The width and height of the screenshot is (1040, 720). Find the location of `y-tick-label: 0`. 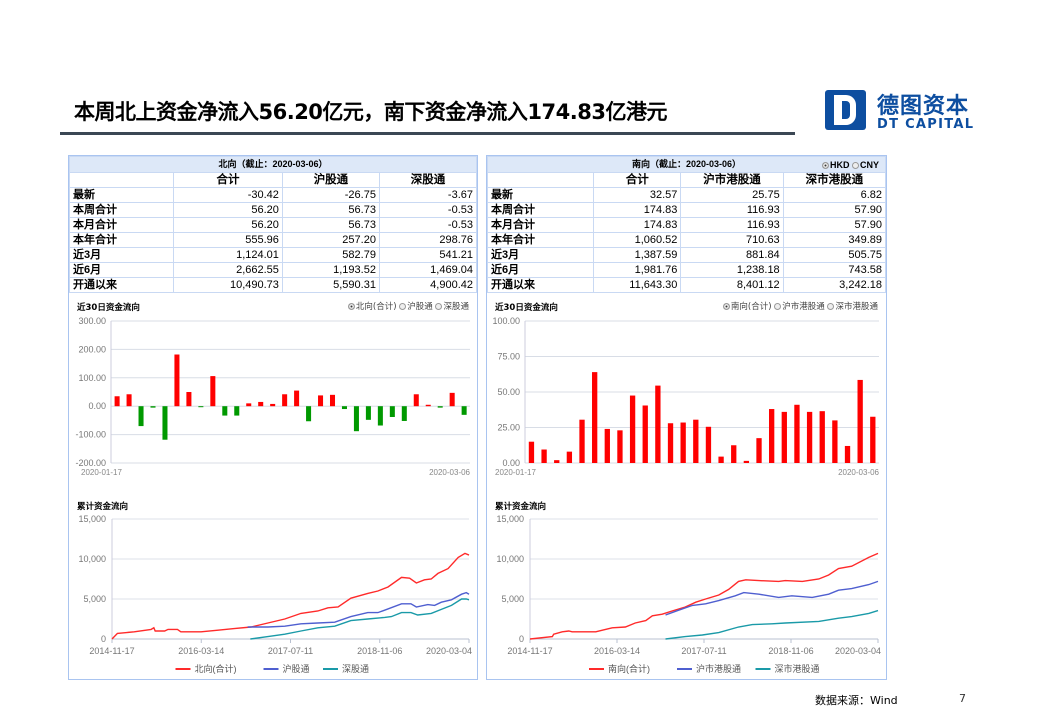

y-tick-label: 0 is located at coordinates (521, 639).